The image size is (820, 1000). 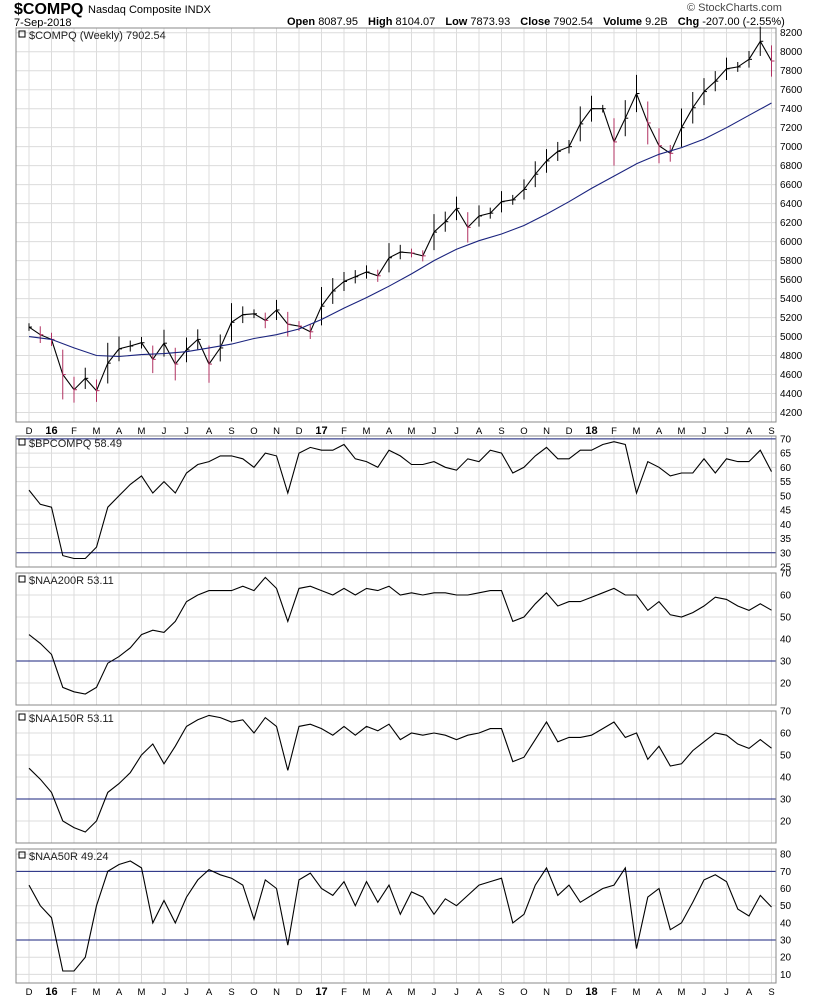 What do you see at coordinates (656, 22) in the screenshot?
I see `volume-value: 9.2B` at bounding box center [656, 22].